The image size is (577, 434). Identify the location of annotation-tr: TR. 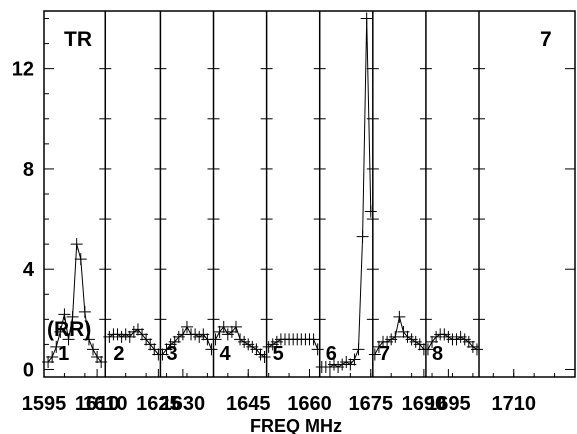
(78, 39).